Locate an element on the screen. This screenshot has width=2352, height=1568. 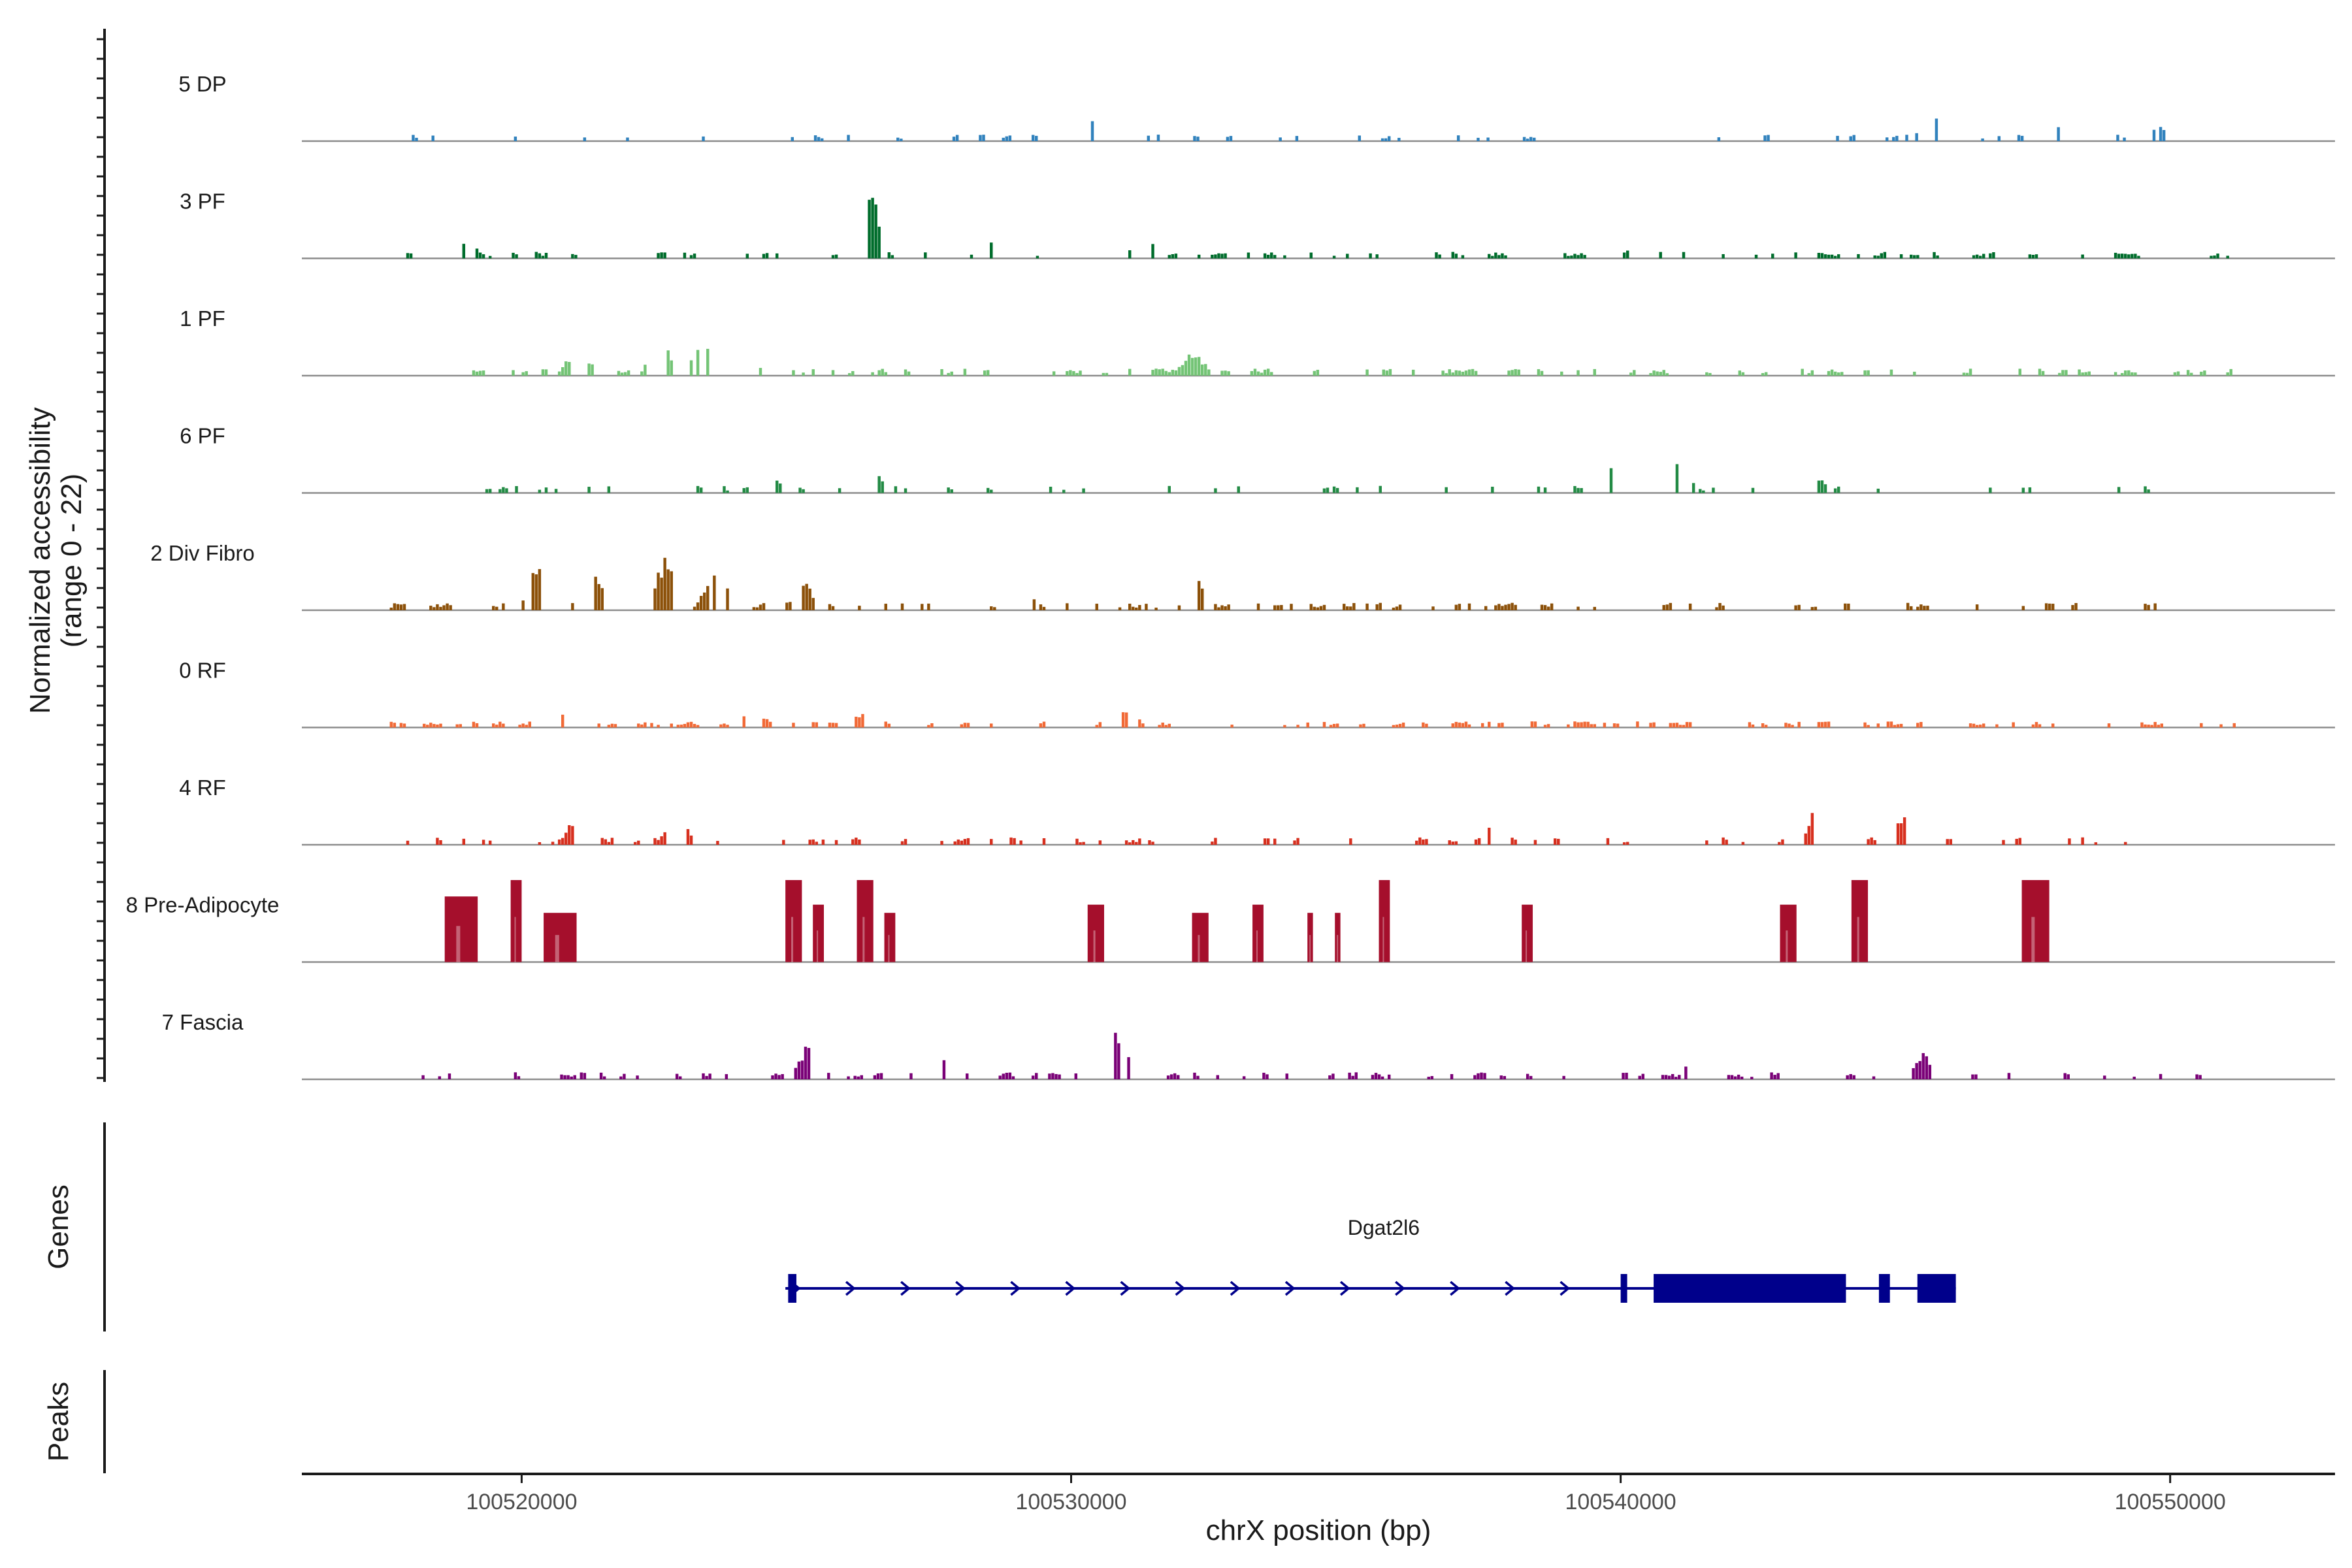
gene-exon is located at coordinates (1750, 1288).